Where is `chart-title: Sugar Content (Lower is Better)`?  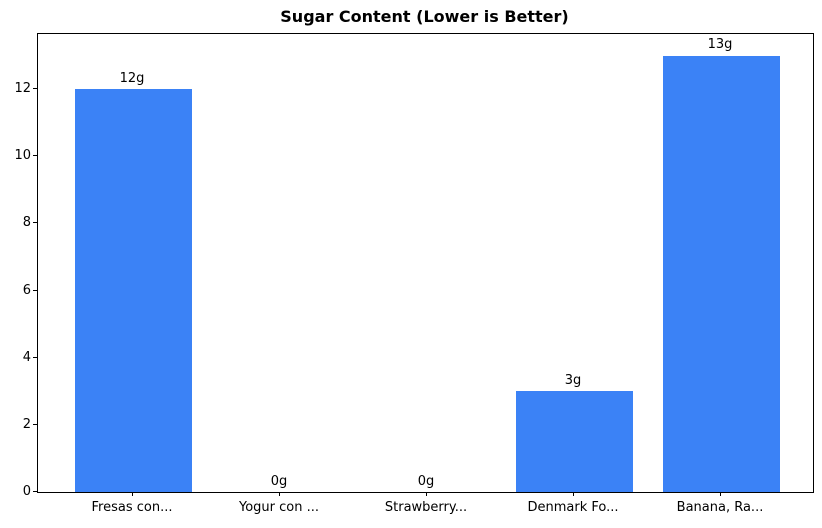
chart-title: Sugar Content (Lower is Better) is located at coordinates (424, 16).